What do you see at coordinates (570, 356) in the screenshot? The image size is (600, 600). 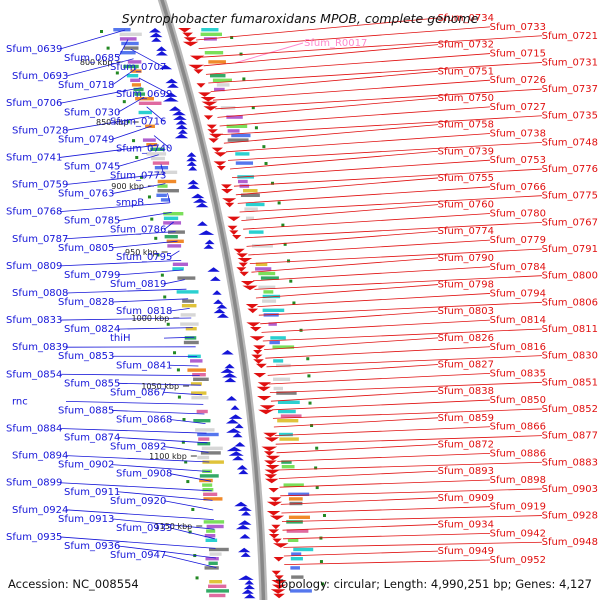 I see `right-gene-label: Sfum_0830` at bounding box center [570, 356].